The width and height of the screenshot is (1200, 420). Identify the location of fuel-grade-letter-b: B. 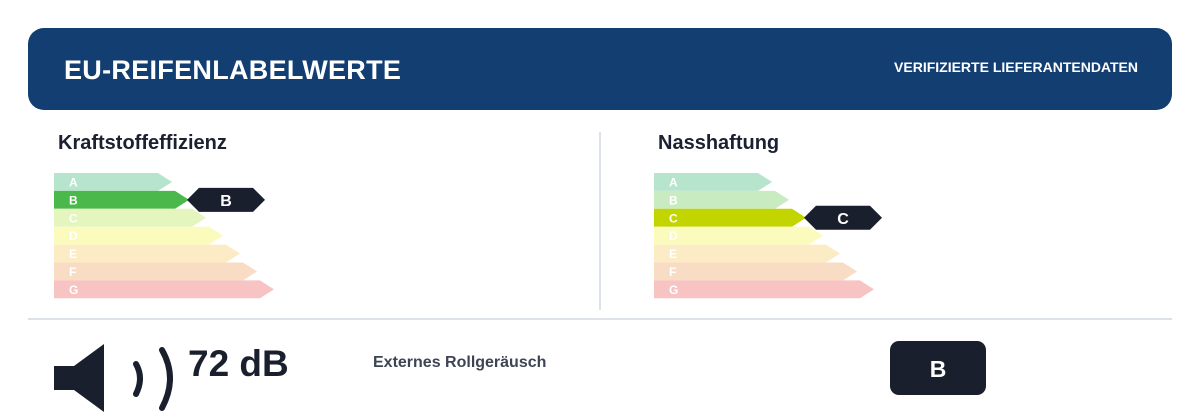
(73, 200).